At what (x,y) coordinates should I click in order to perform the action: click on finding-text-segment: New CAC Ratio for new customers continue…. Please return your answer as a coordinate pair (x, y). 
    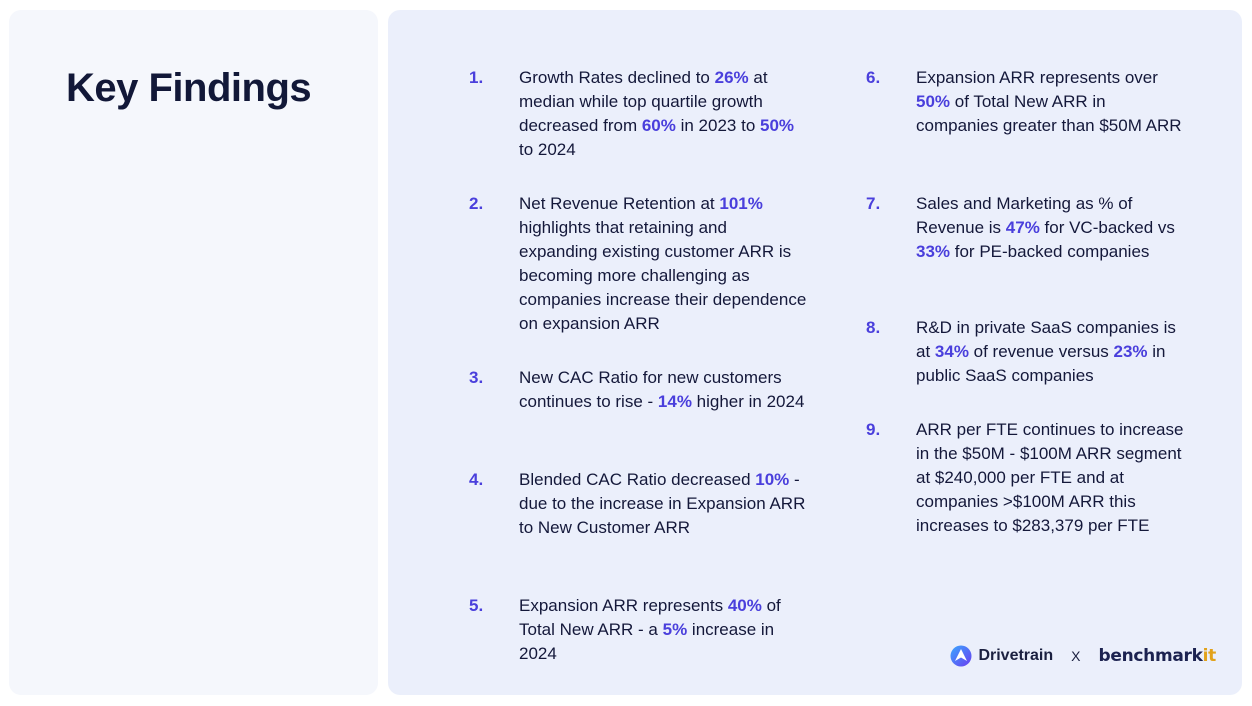
    Looking at the image, I should click on (650, 389).